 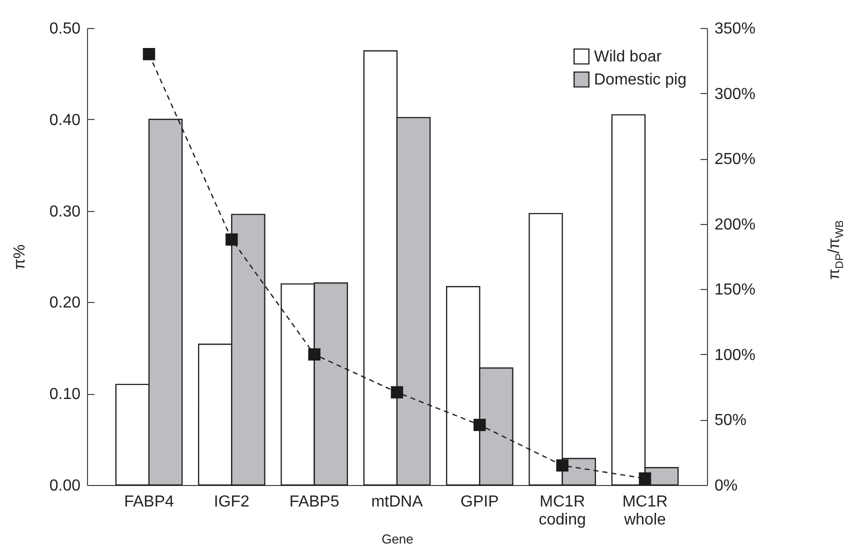 What do you see at coordinates (65, 486) in the screenshot?
I see `y-tick-label: 0.00` at bounding box center [65, 486].